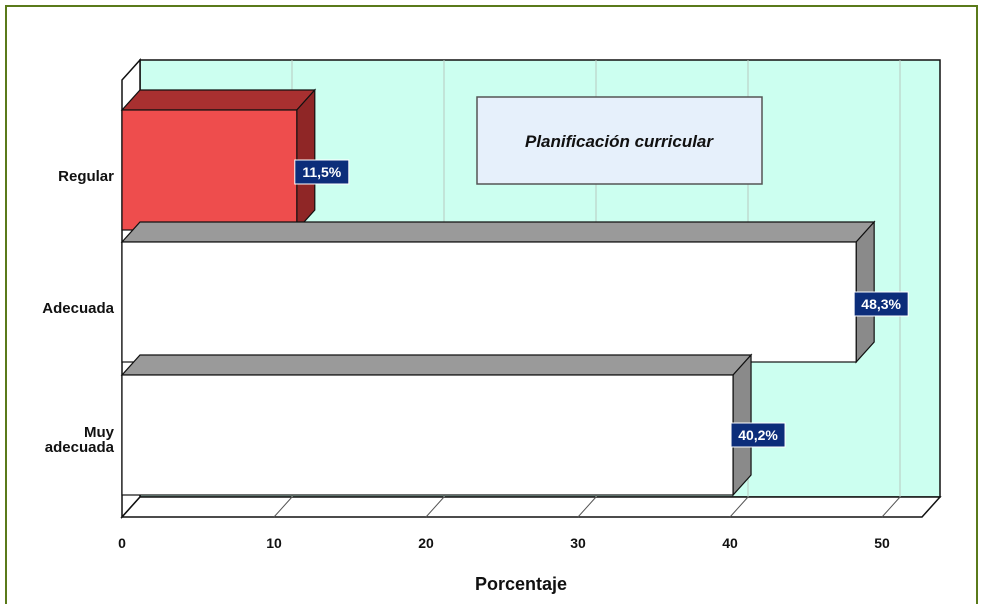 The width and height of the screenshot is (984, 604). I want to click on category-label: adecuada, so click(80, 447).